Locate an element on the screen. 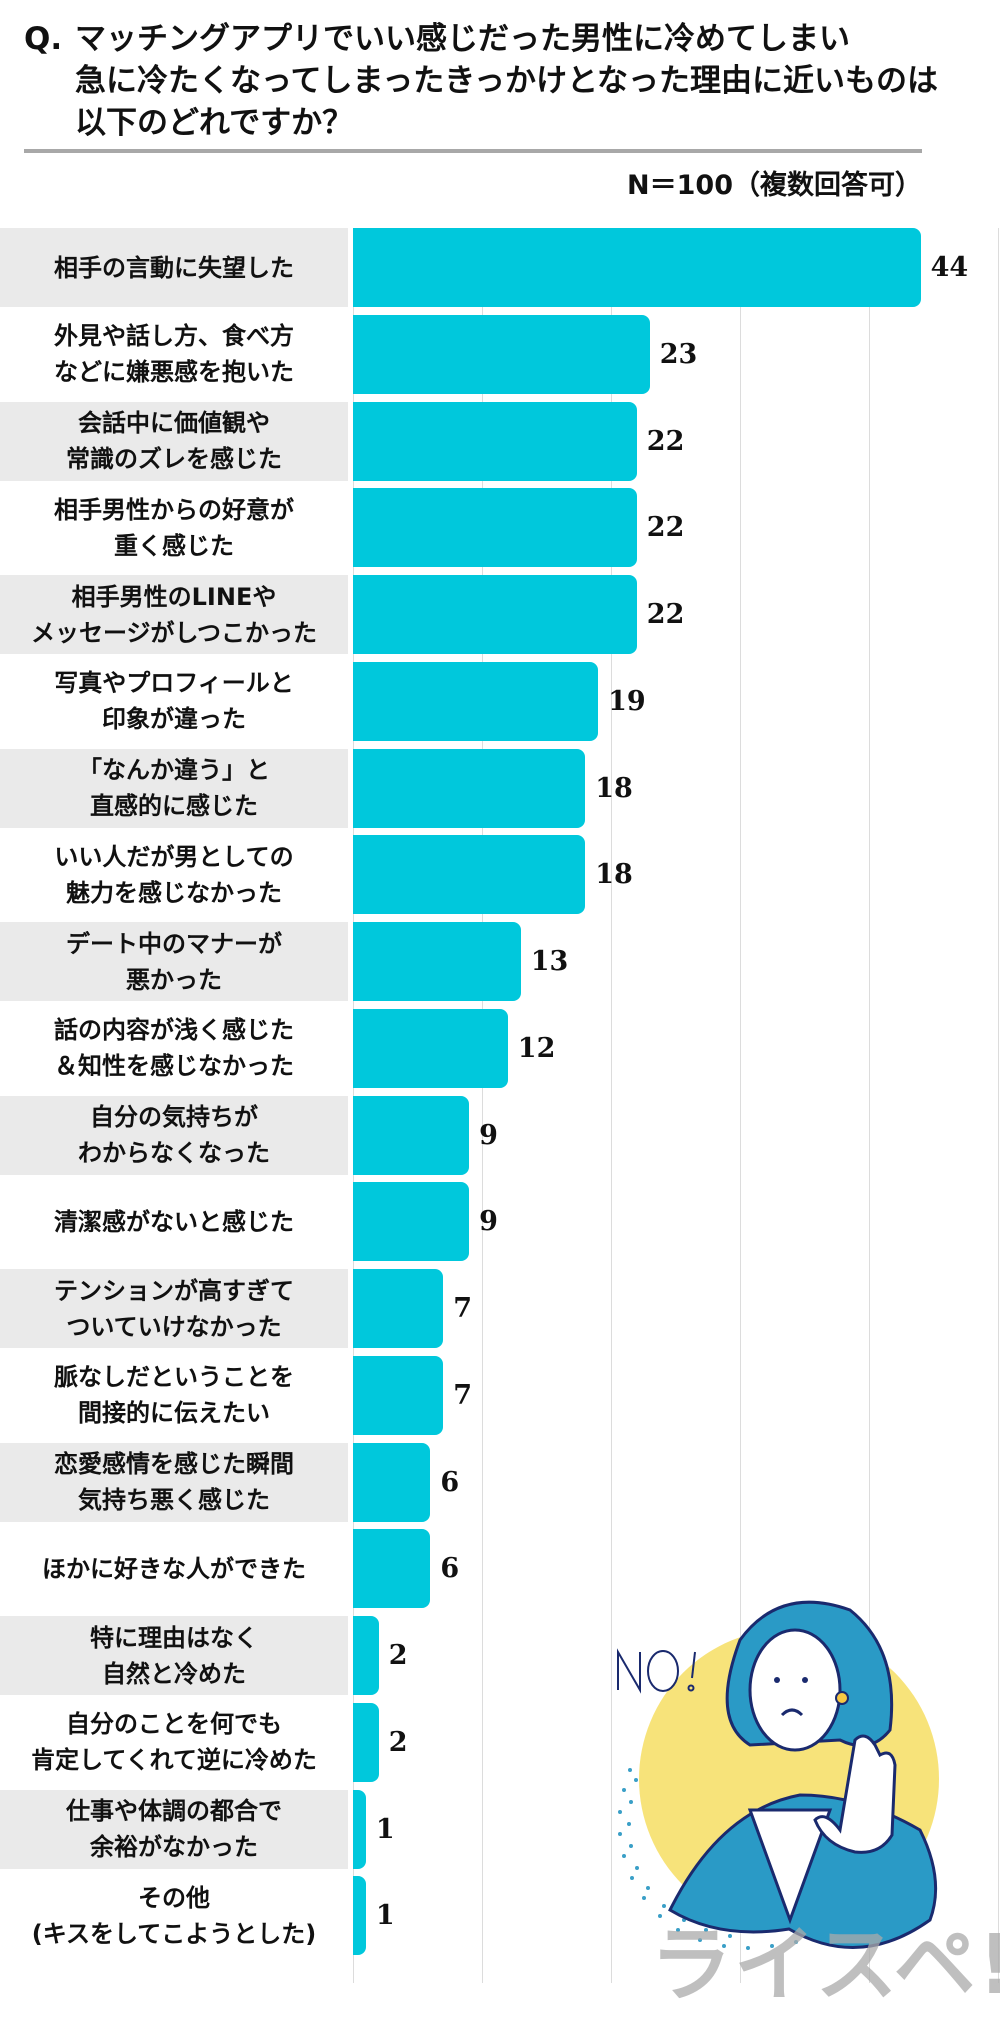 Image resolution: width=1000 pixels, height=2017 pixels. woman-saying-no-illustration is located at coordinates (800, 1790).